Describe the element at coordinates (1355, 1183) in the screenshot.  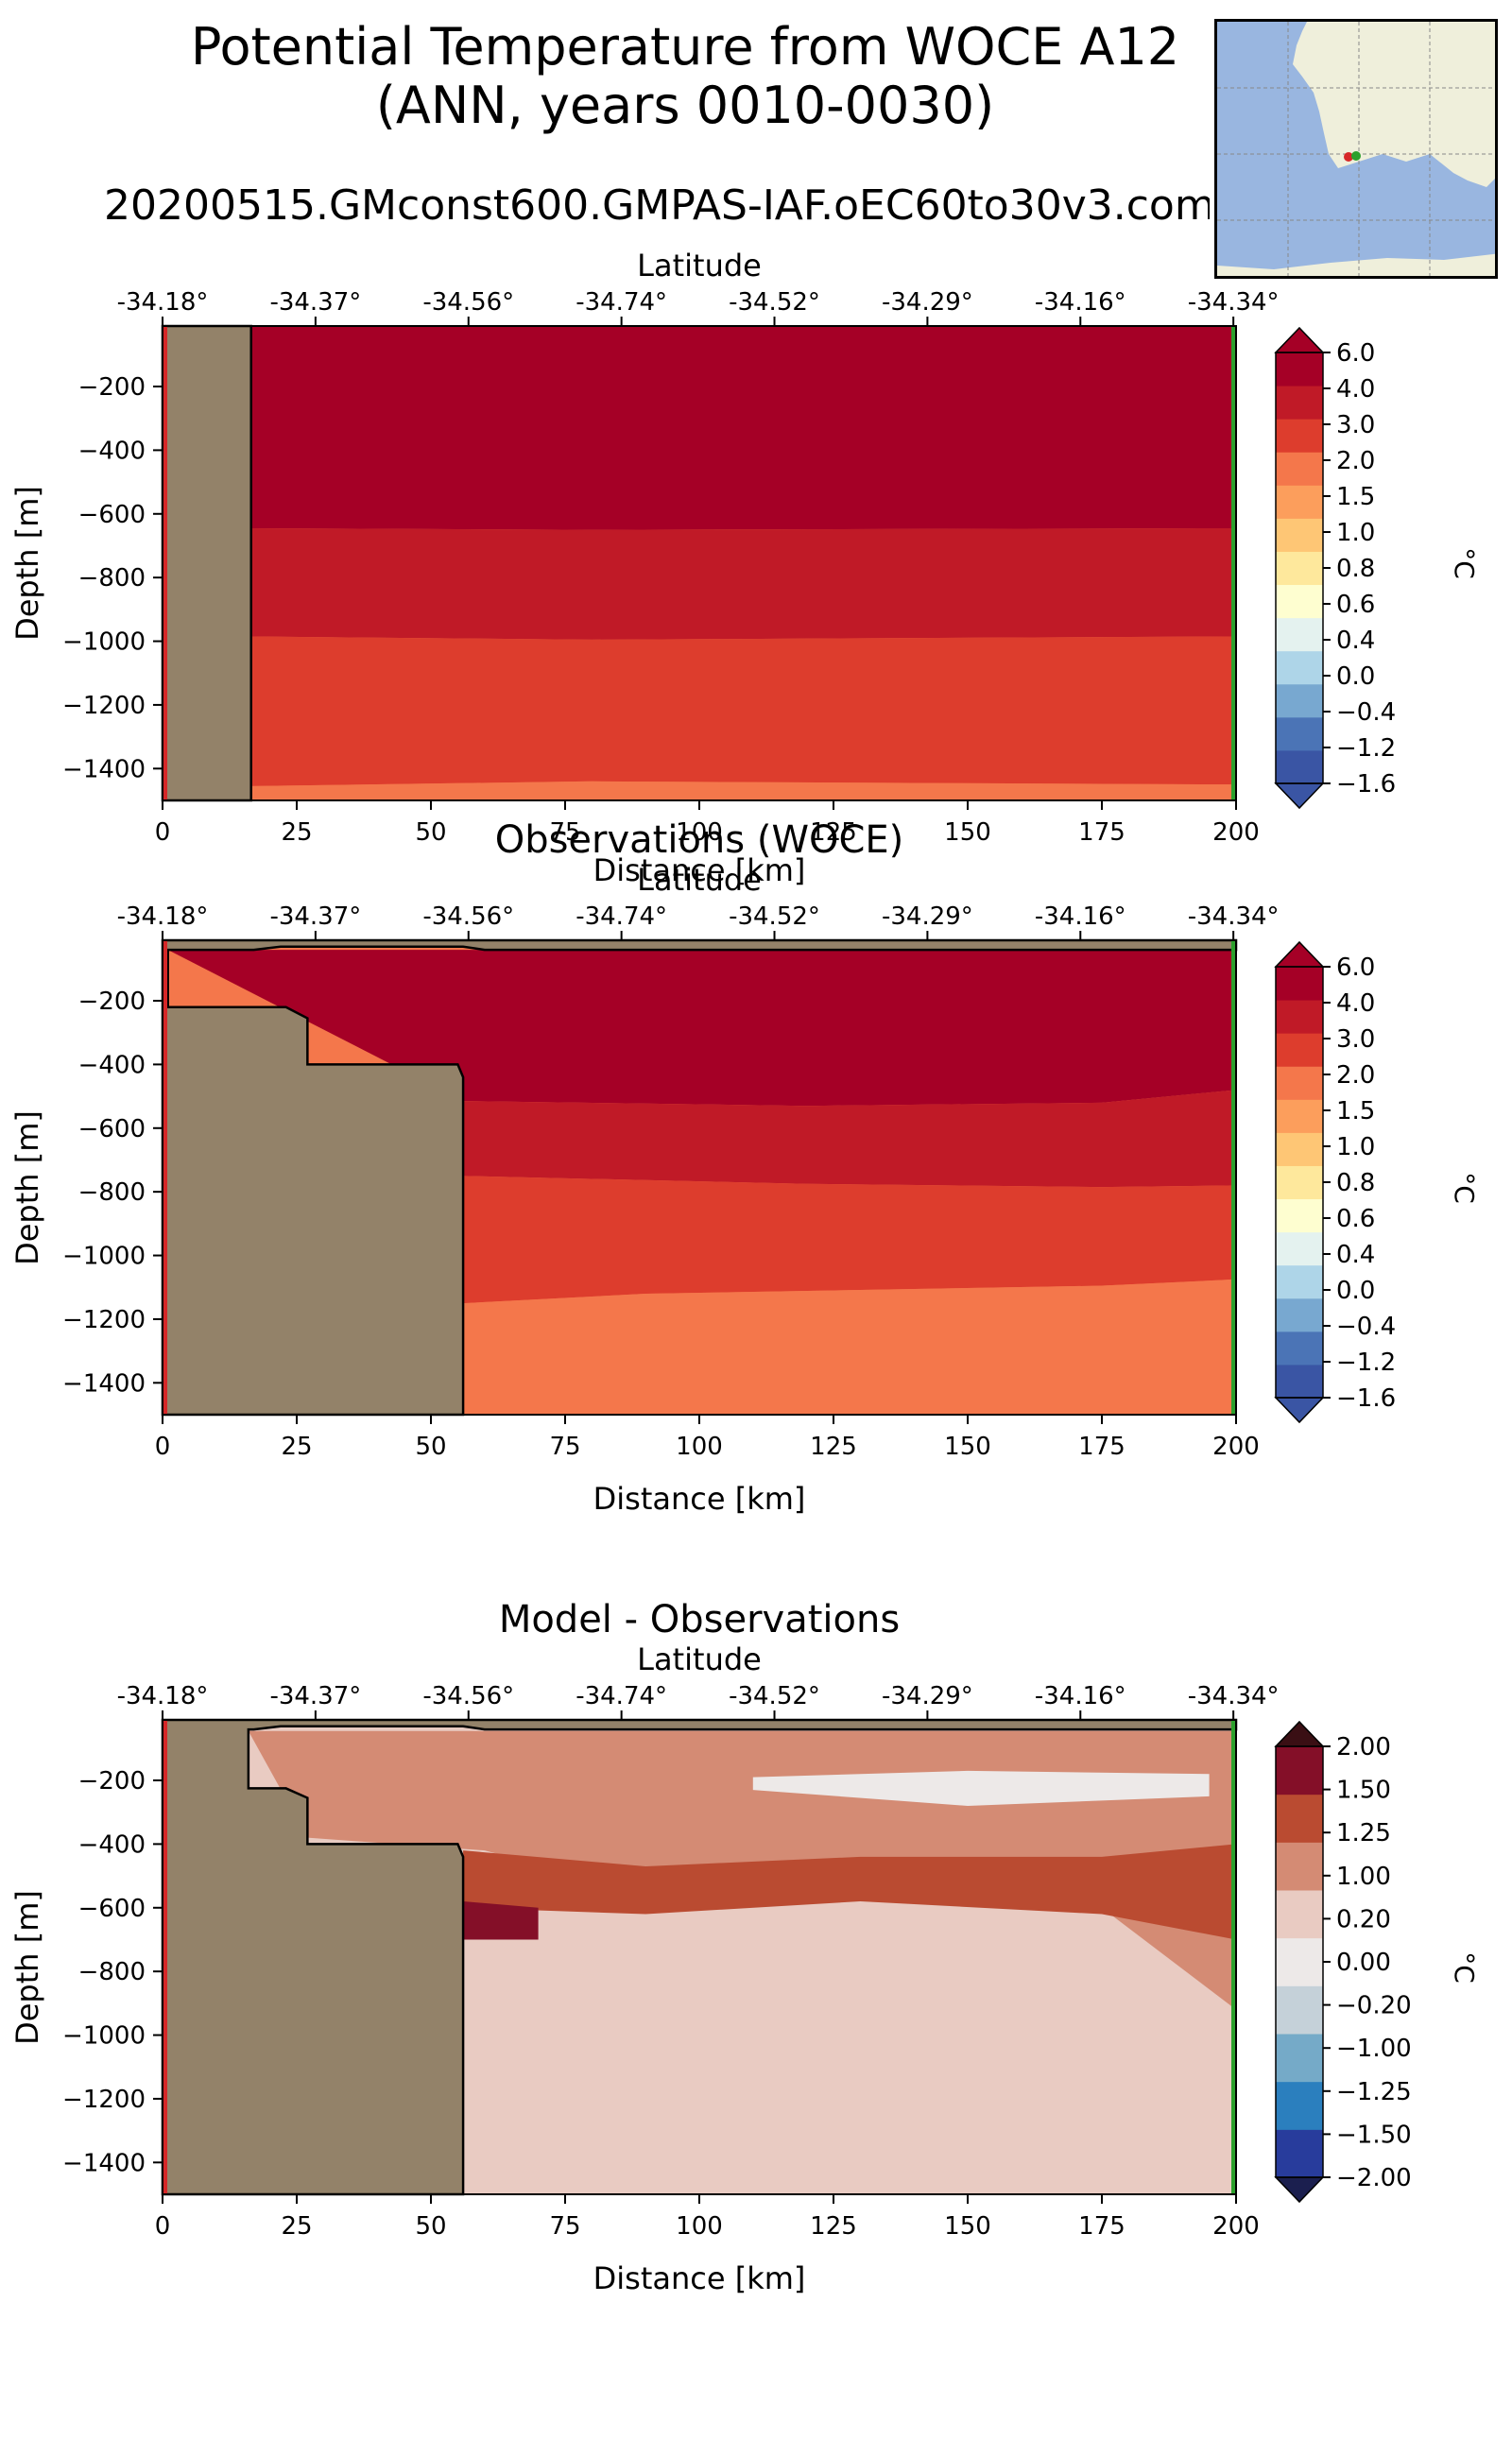
I see `colorbar-tick-label: 0.8` at that location.